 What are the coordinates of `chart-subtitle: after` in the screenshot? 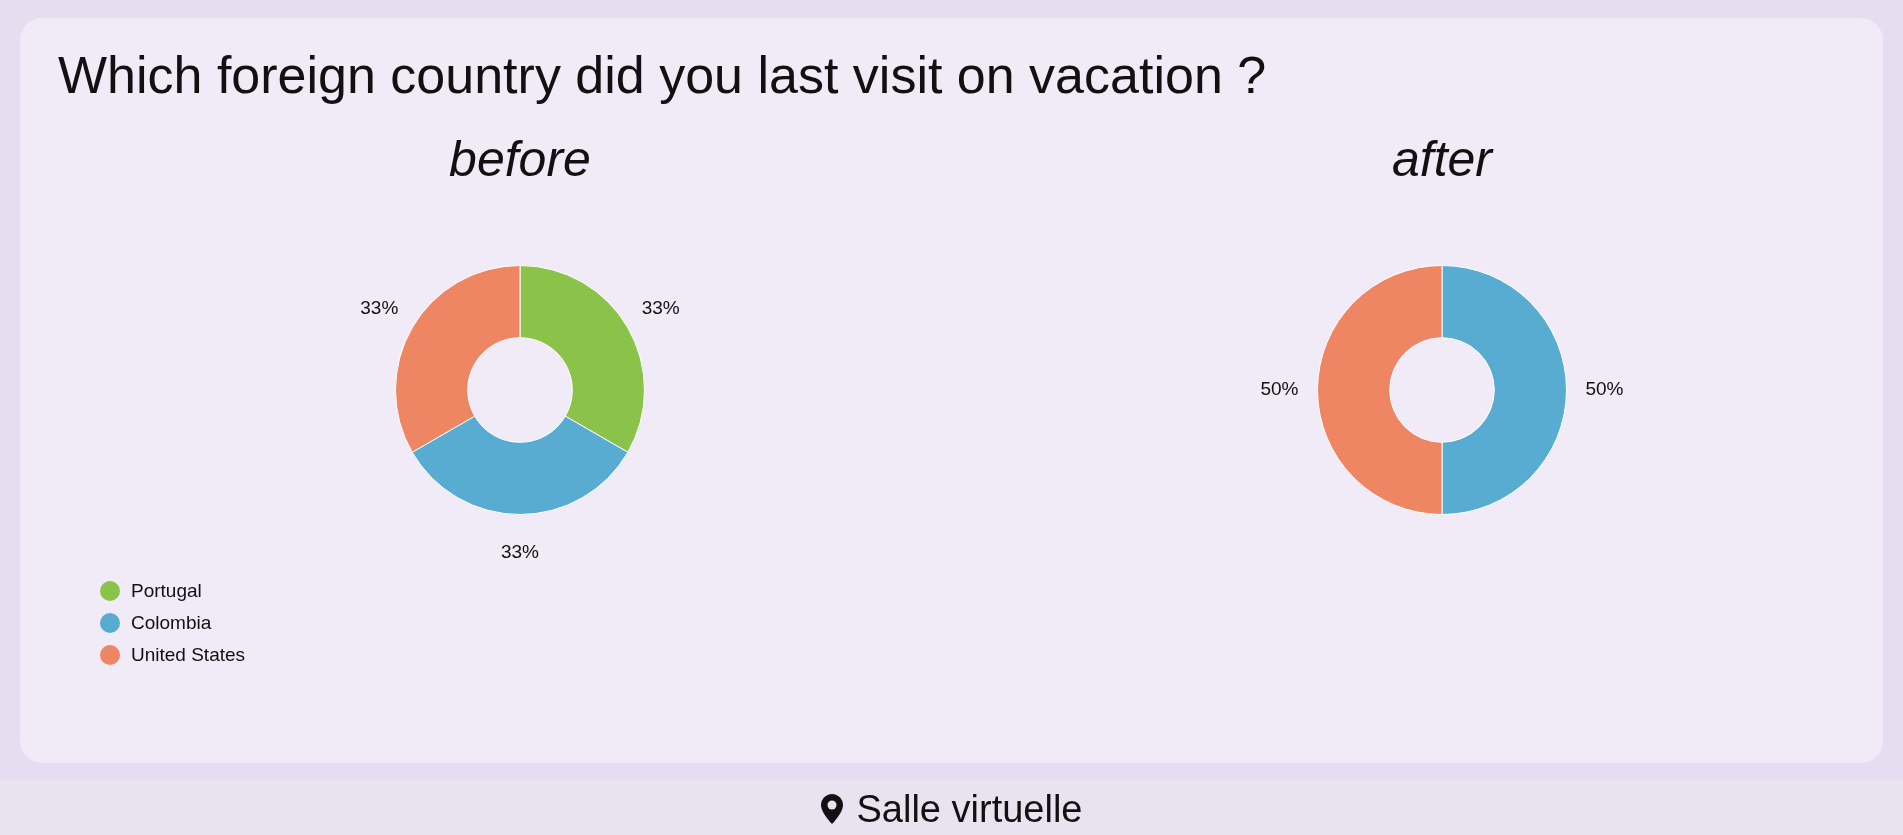 It's located at (1442, 159).